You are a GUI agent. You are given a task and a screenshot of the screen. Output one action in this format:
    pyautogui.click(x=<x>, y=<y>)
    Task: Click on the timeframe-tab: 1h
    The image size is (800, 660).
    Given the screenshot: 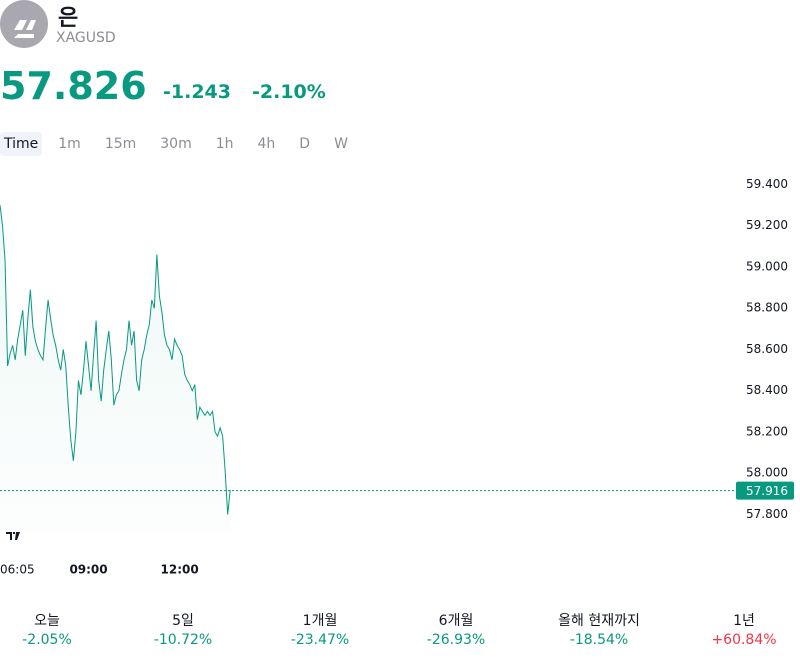 What is the action you would take?
    pyautogui.click(x=224, y=144)
    